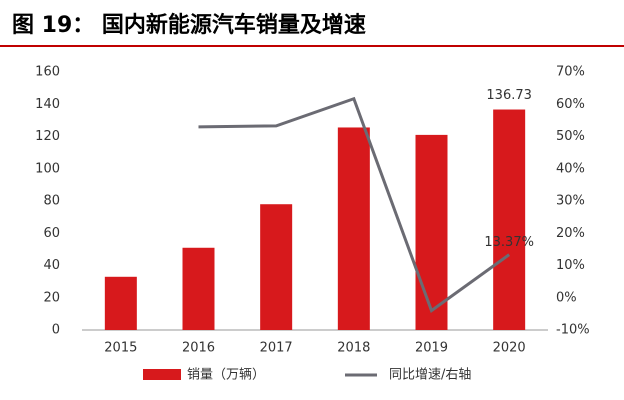  I want to click on y-tick-label: 120, so click(47, 136).